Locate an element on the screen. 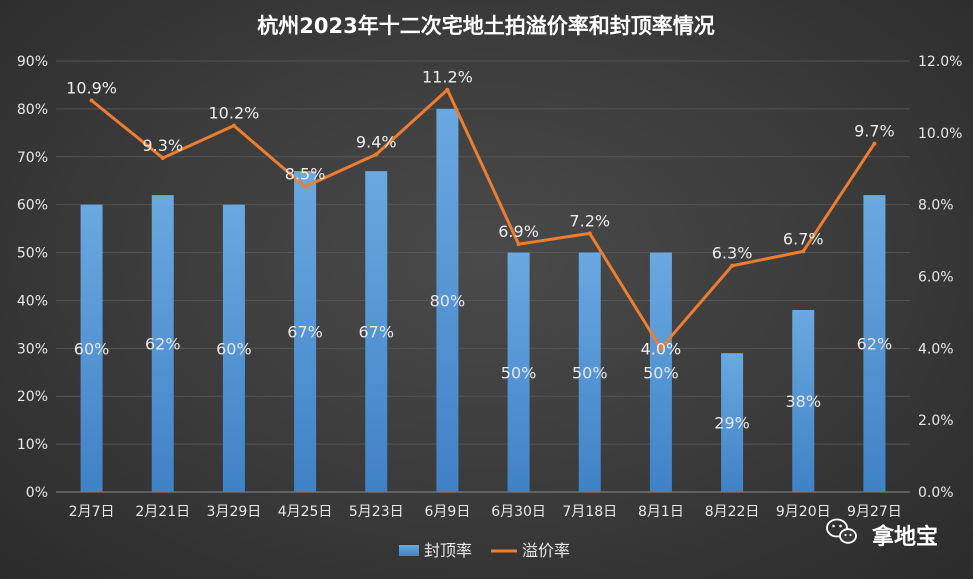 The image size is (973, 579). line-data-label: 7.2% is located at coordinates (589, 220).